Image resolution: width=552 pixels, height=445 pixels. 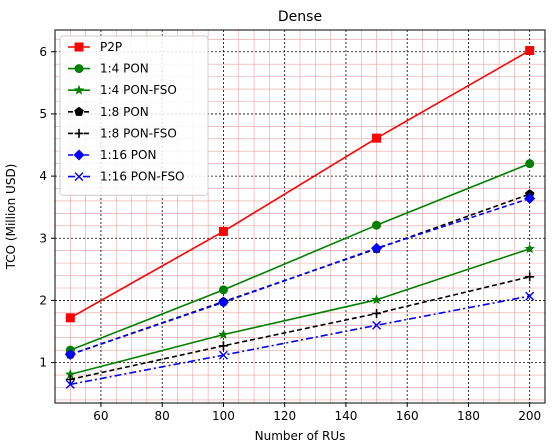 What do you see at coordinates (162, 416) in the screenshot?
I see `x-tick-label: 80` at bounding box center [162, 416].